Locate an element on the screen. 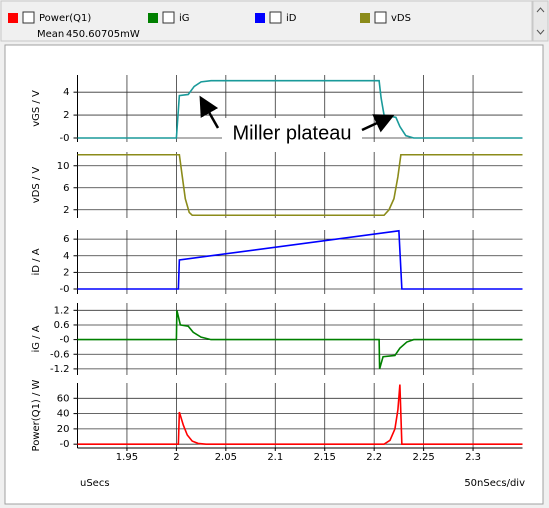  x-tick-label: 2.1 is located at coordinates (275, 457).